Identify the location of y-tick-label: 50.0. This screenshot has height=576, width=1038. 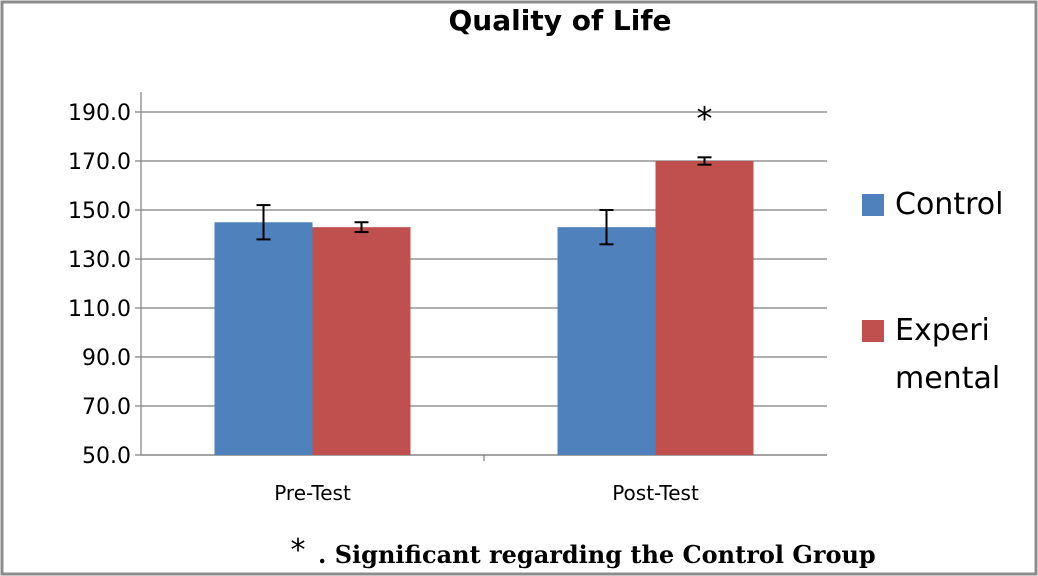
(106, 456).